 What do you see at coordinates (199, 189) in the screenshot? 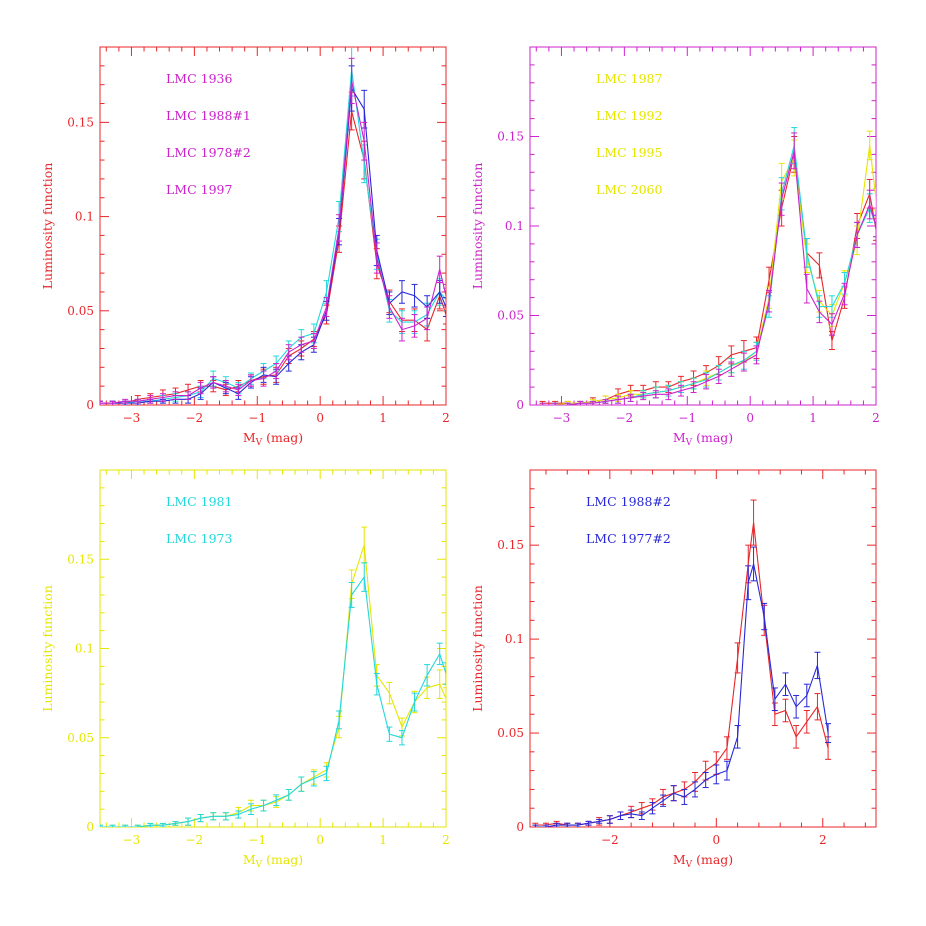
I see `legend-entry: LMC 1997` at bounding box center [199, 189].